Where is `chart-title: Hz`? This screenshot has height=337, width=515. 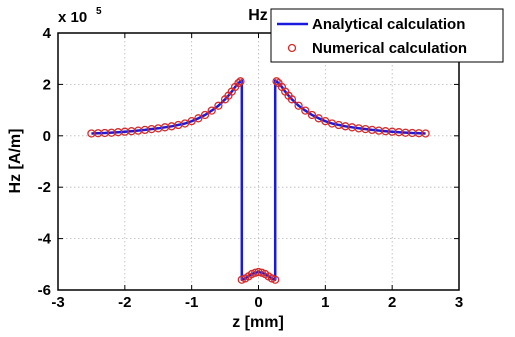
chart-title: Hz is located at coordinates (258, 15).